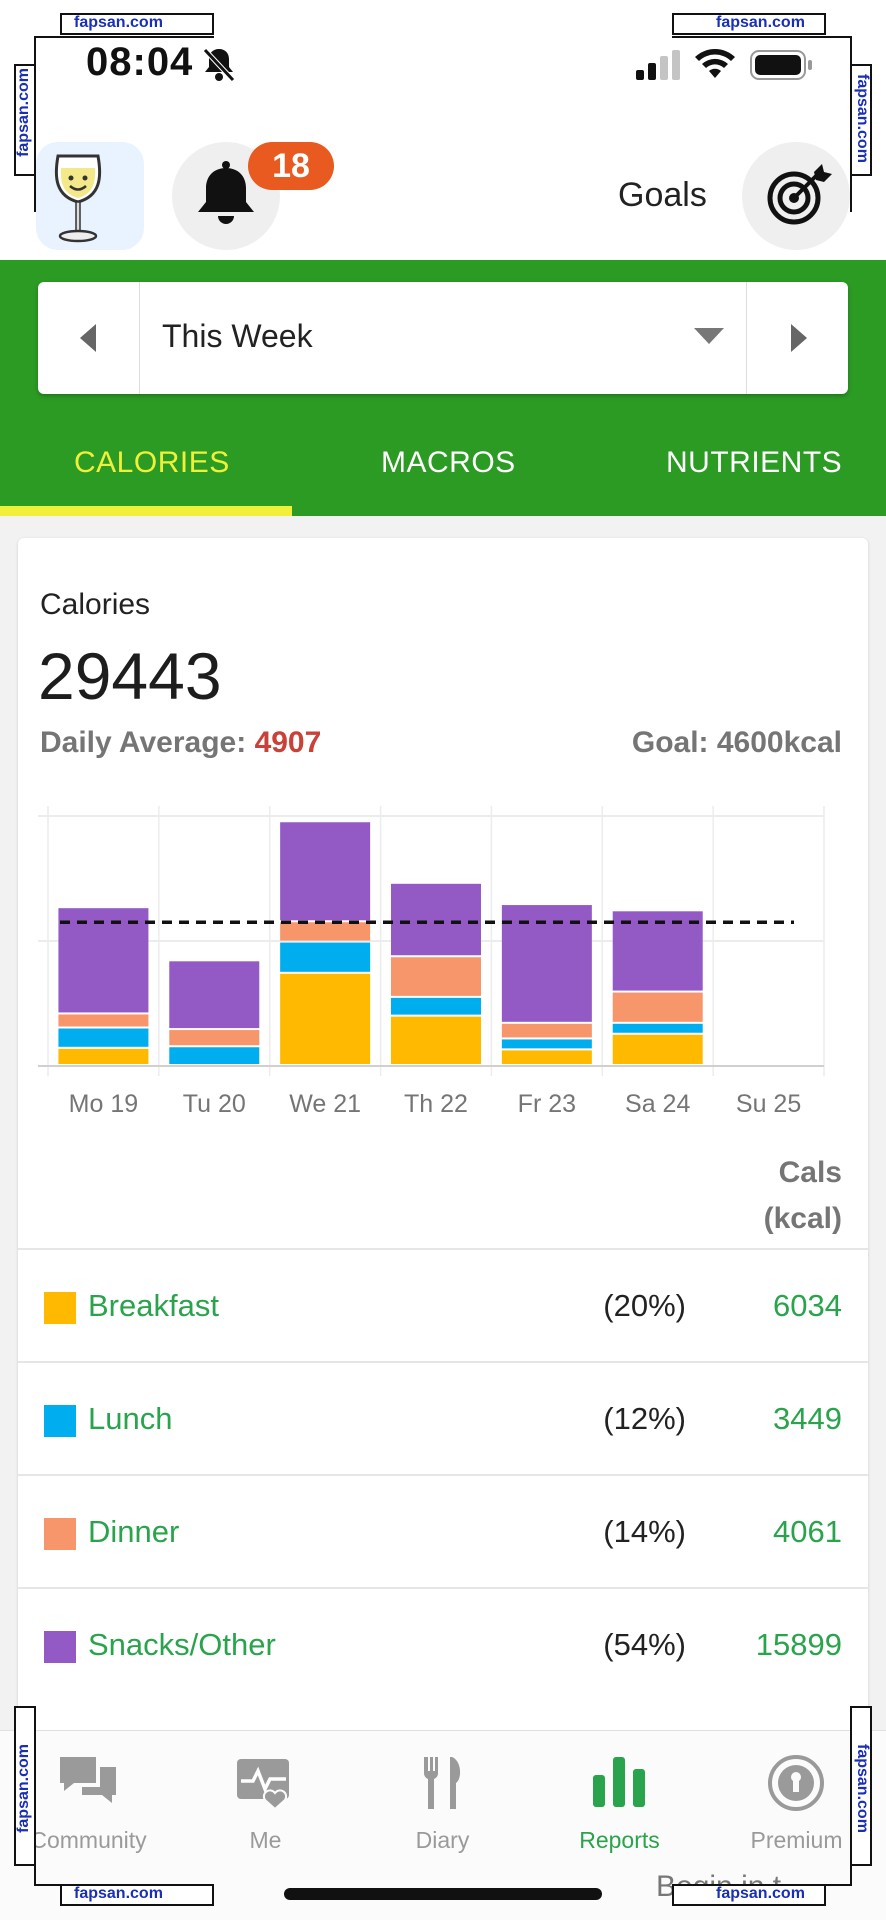 This screenshot has width=886, height=1920. Describe the element at coordinates (796, 1840) in the screenshot. I see `nav-label: Premium` at that location.